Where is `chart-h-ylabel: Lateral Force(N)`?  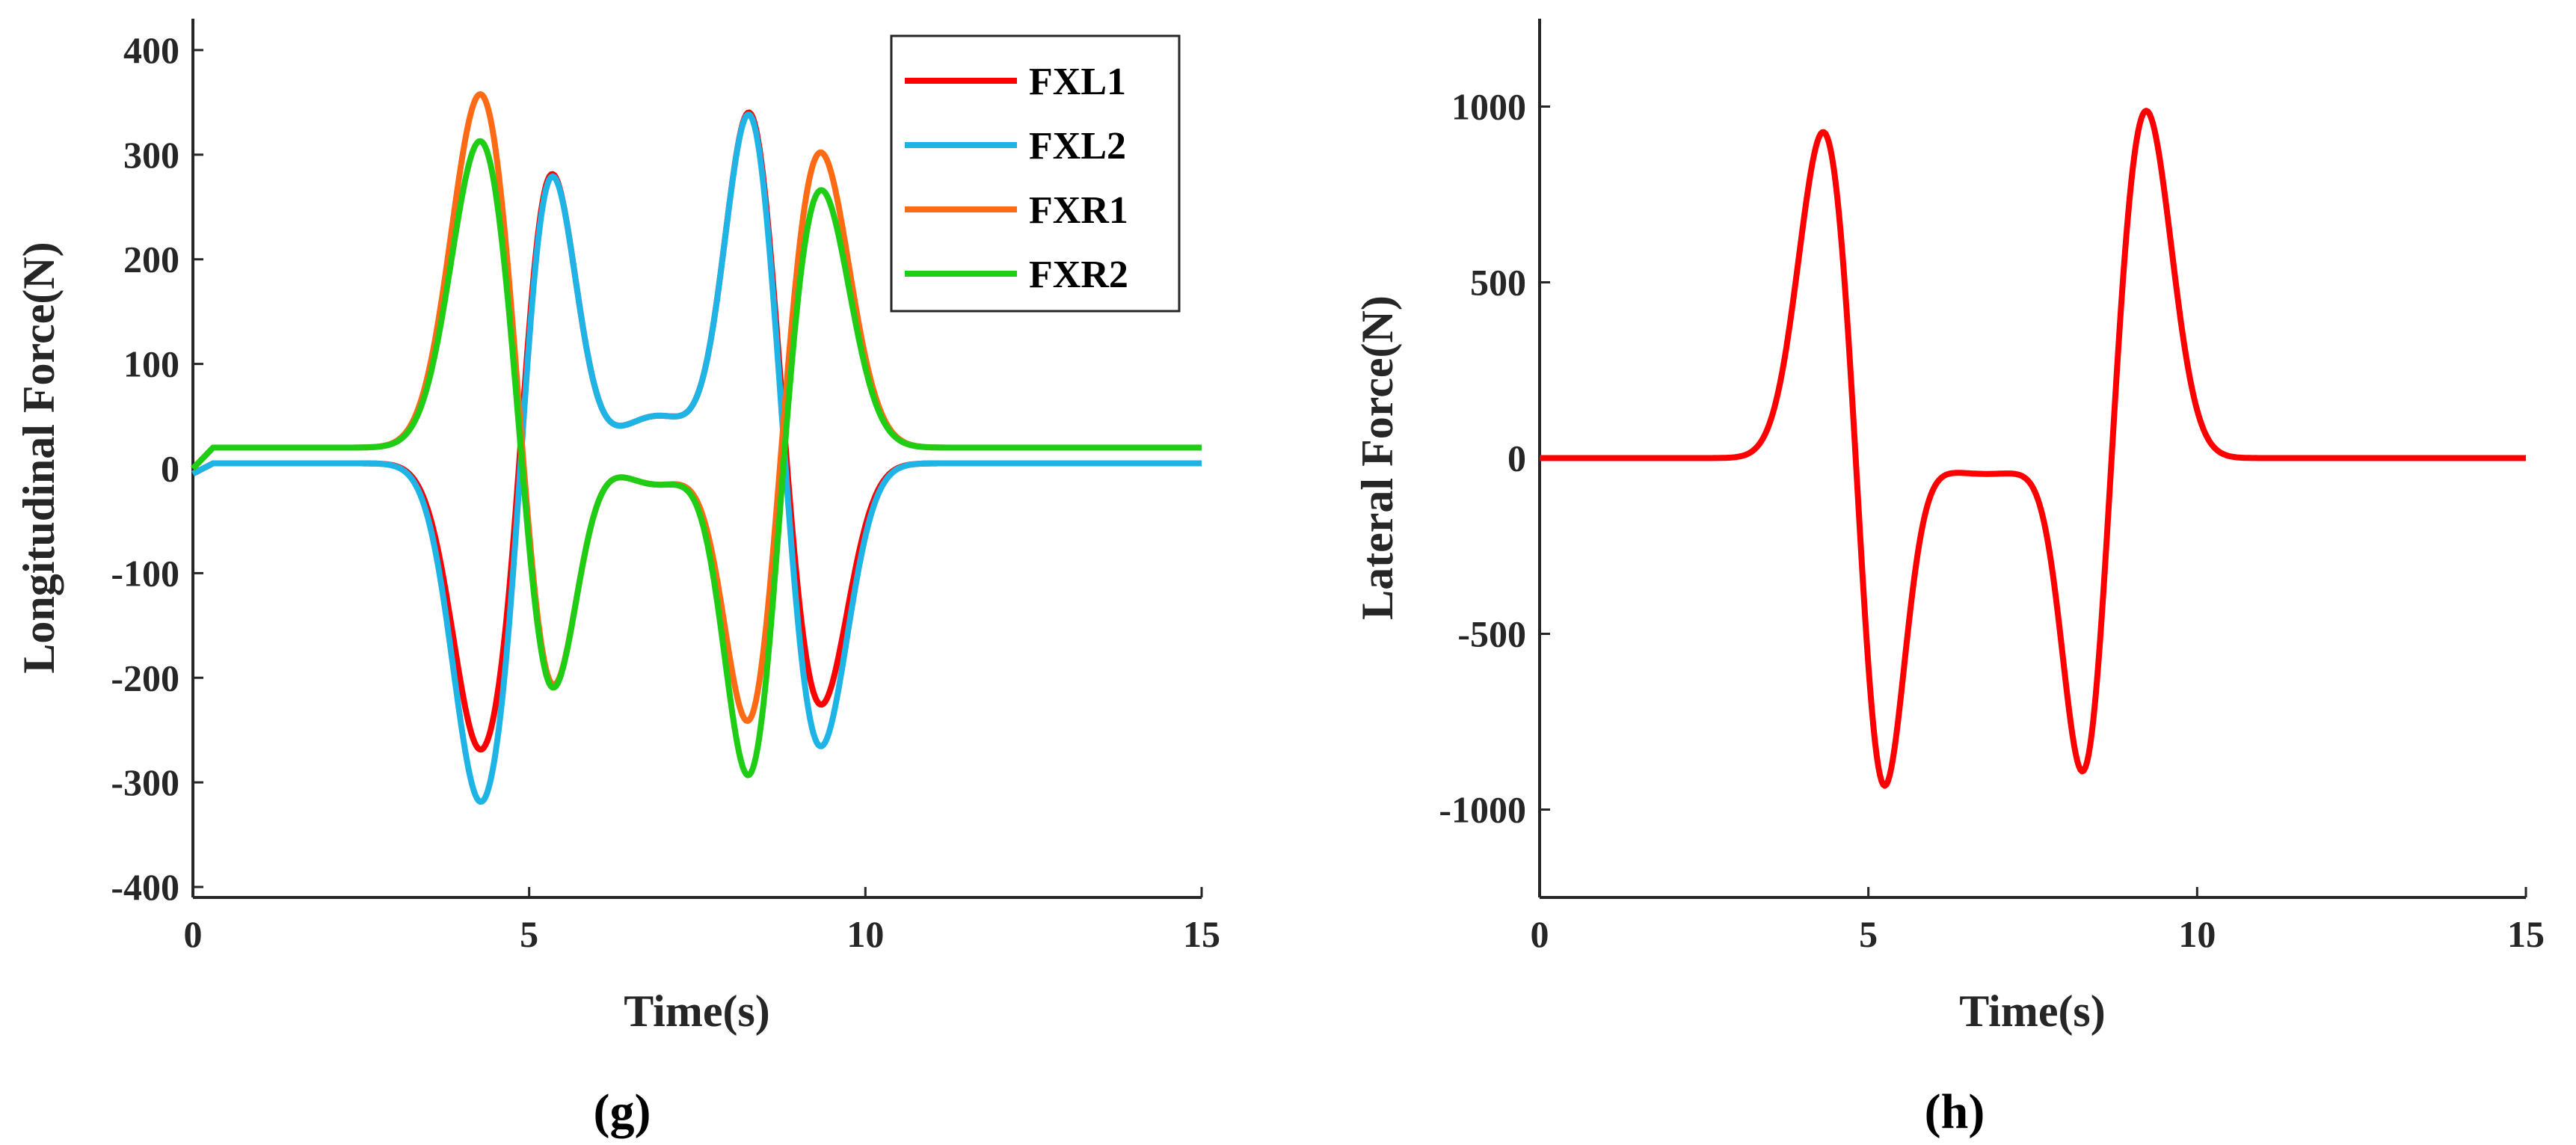 chart-h-ylabel: Lateral Force(N) is located at coordinates (1377, 458).